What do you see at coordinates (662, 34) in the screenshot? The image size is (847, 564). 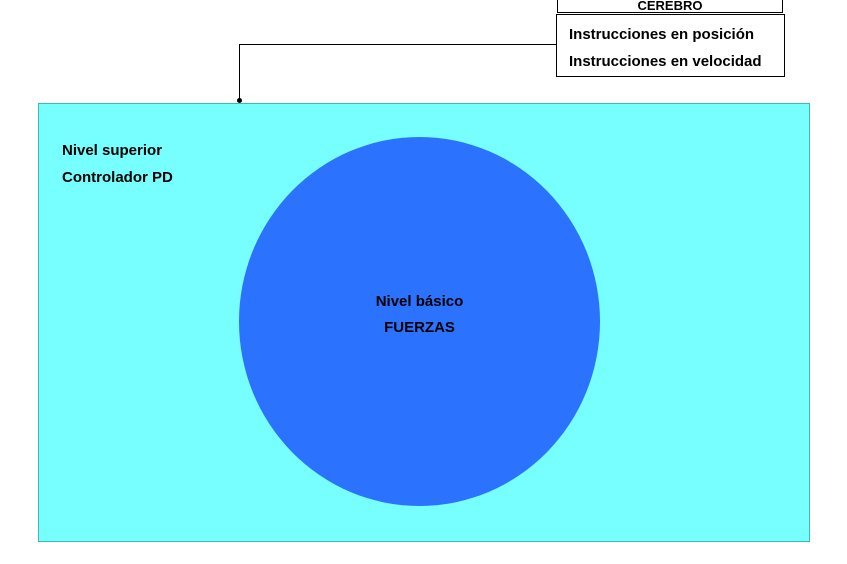 I see `instruction-position: Instrucciones en posición` at bounding box center [662, 34].